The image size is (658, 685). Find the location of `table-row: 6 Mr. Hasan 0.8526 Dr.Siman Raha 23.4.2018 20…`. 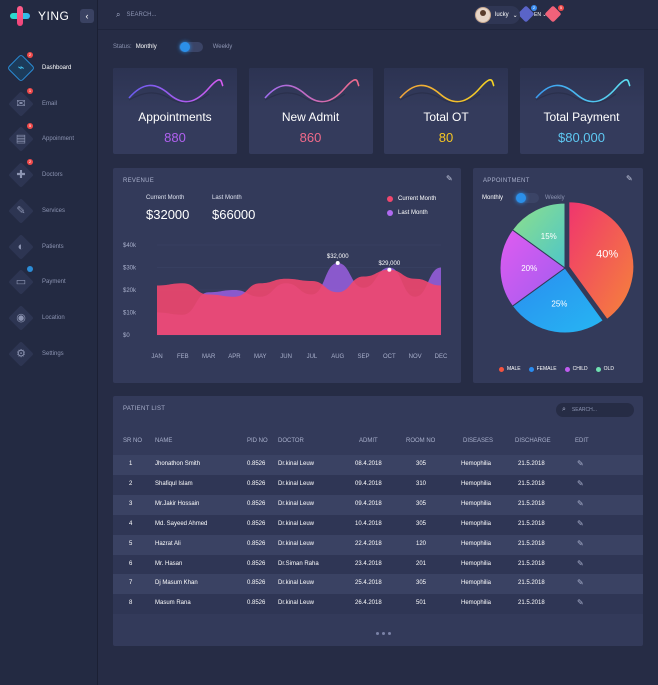

table-row: 6 Mr. Hasan 0.8526 Dr.Siman Raha 23.4.2018 20… is located at coordinates (378, 564).